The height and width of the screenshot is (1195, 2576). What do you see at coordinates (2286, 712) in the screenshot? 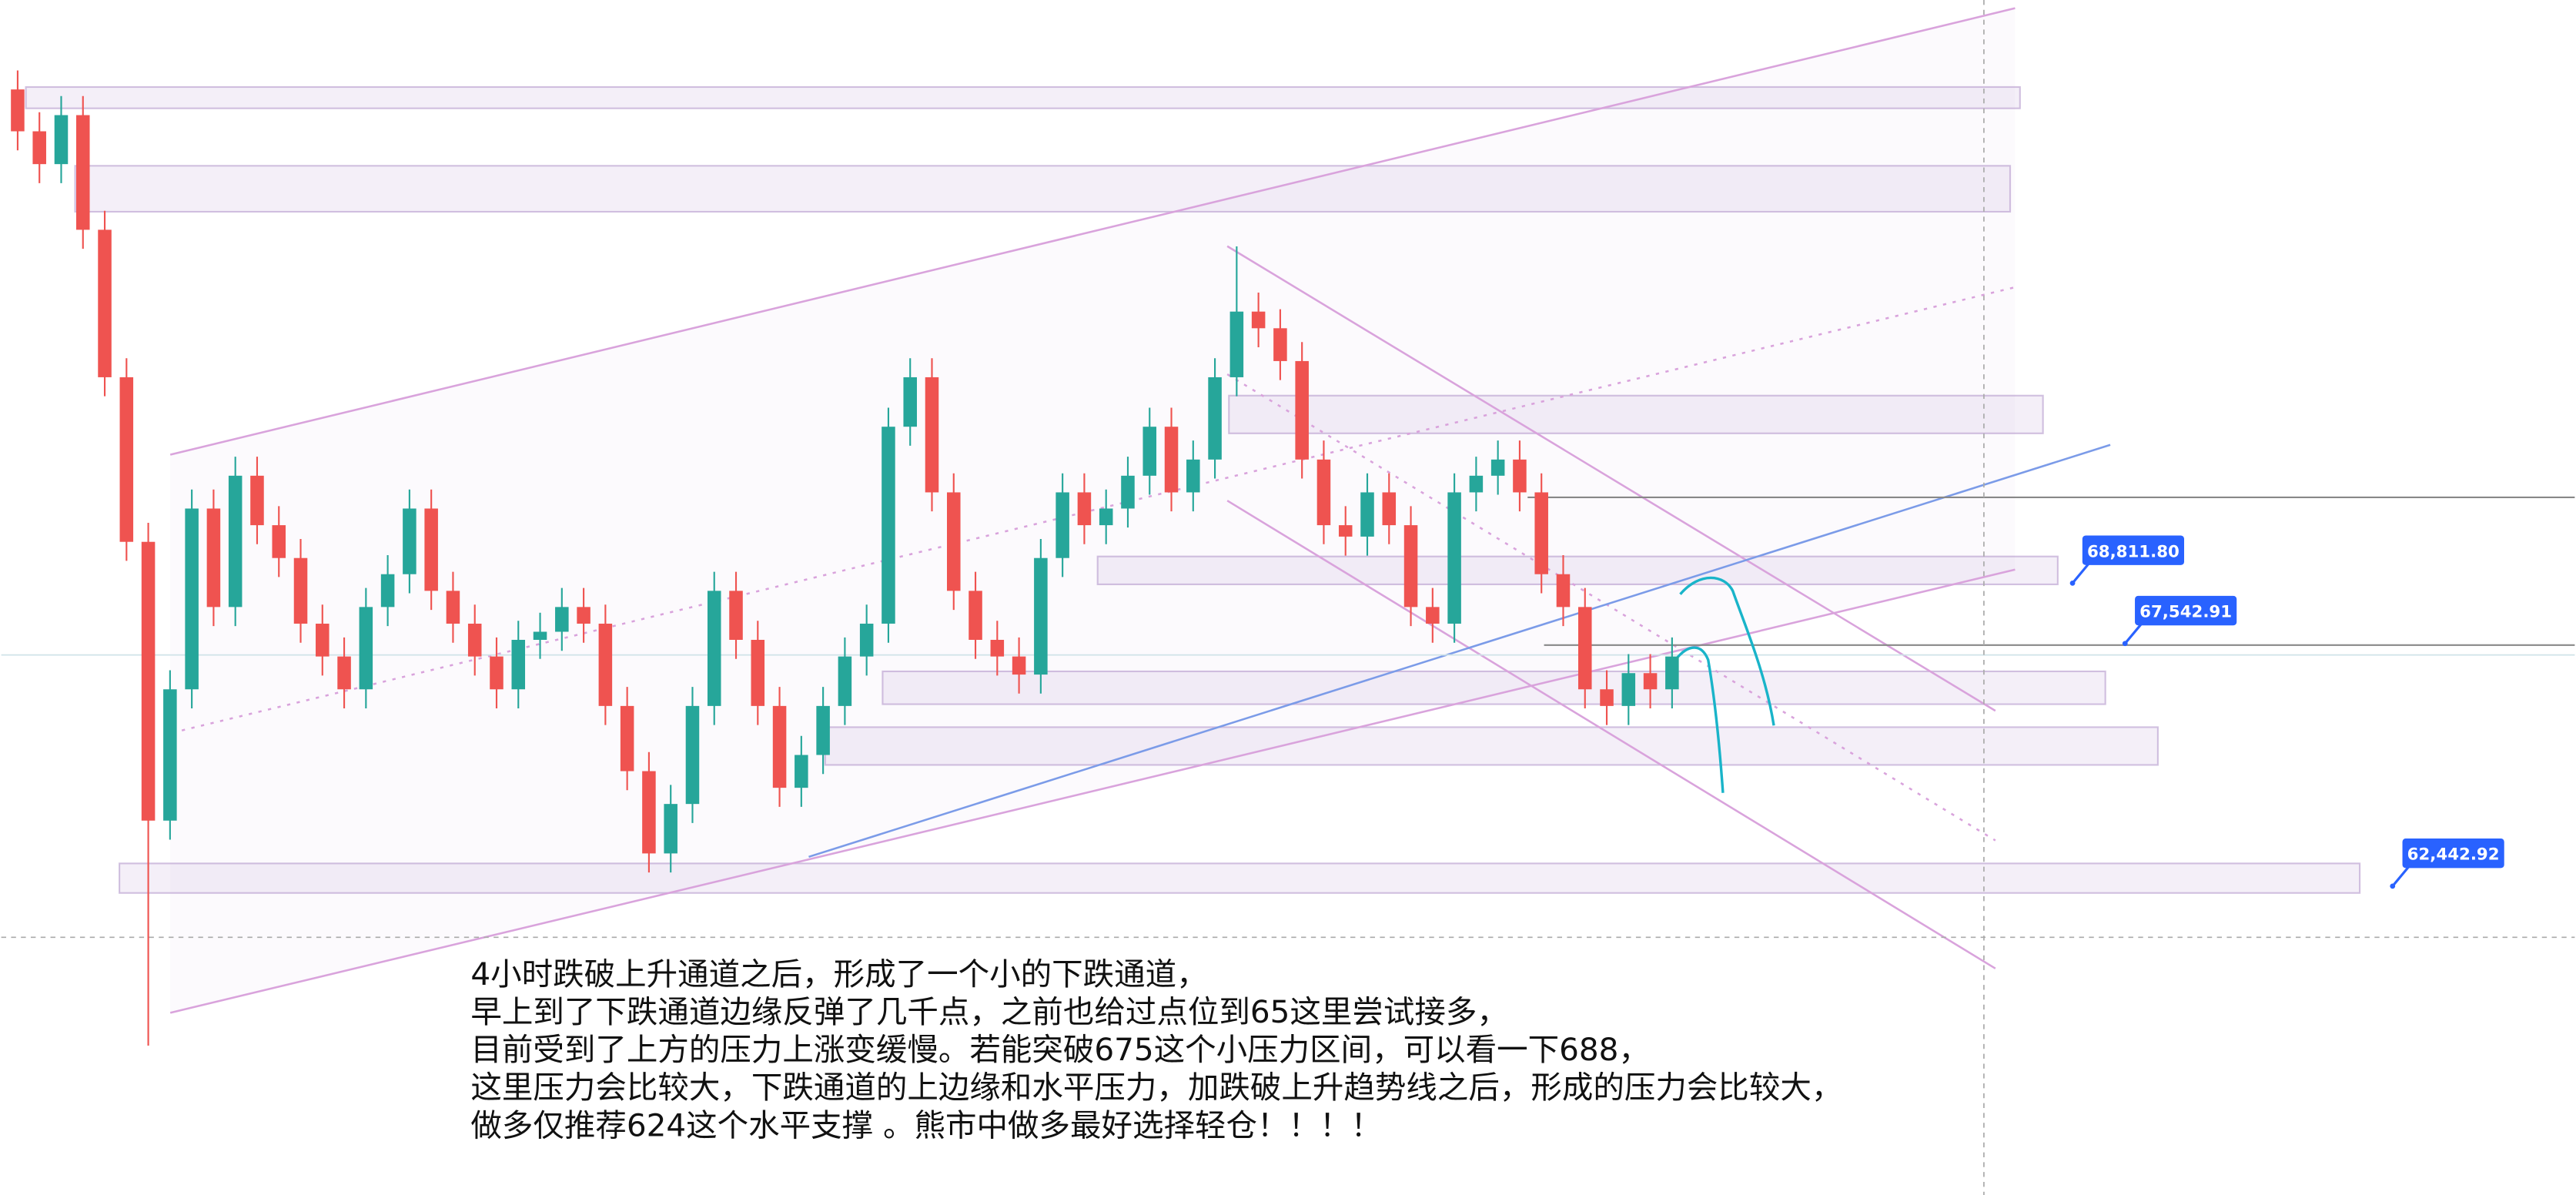
I see `price-labels: 68,811.80 67,542.91 62,442.92` at bounding box center [2286, 712].